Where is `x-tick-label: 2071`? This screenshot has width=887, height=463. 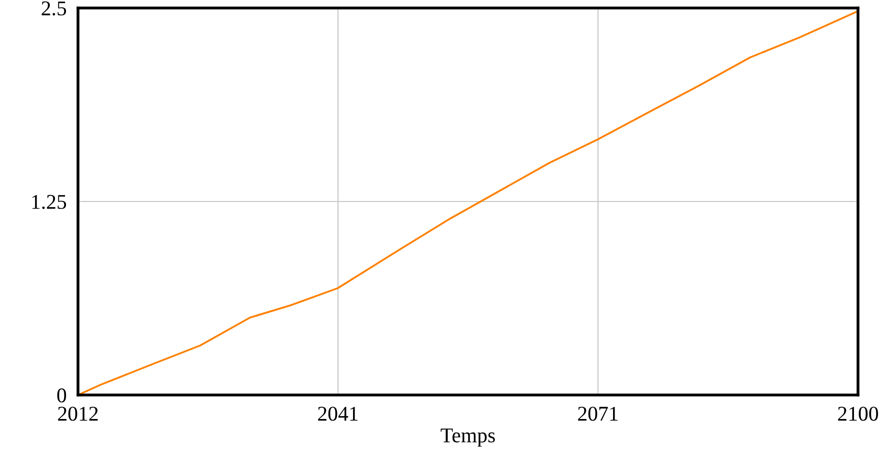 x-tick-label: 2071 is located at coordinates (598, 413).